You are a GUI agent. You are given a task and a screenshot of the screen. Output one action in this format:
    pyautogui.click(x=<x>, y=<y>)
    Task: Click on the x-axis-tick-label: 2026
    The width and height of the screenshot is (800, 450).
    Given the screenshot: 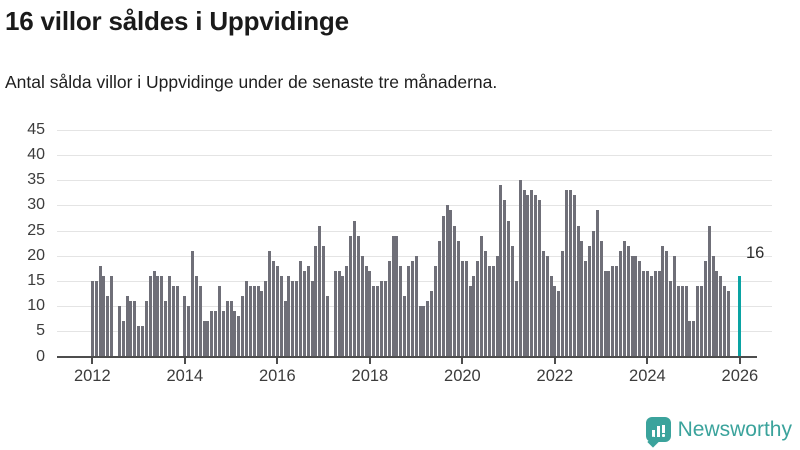 What is the action you would take?
    pyautogui.click(x=740, y=376)
    